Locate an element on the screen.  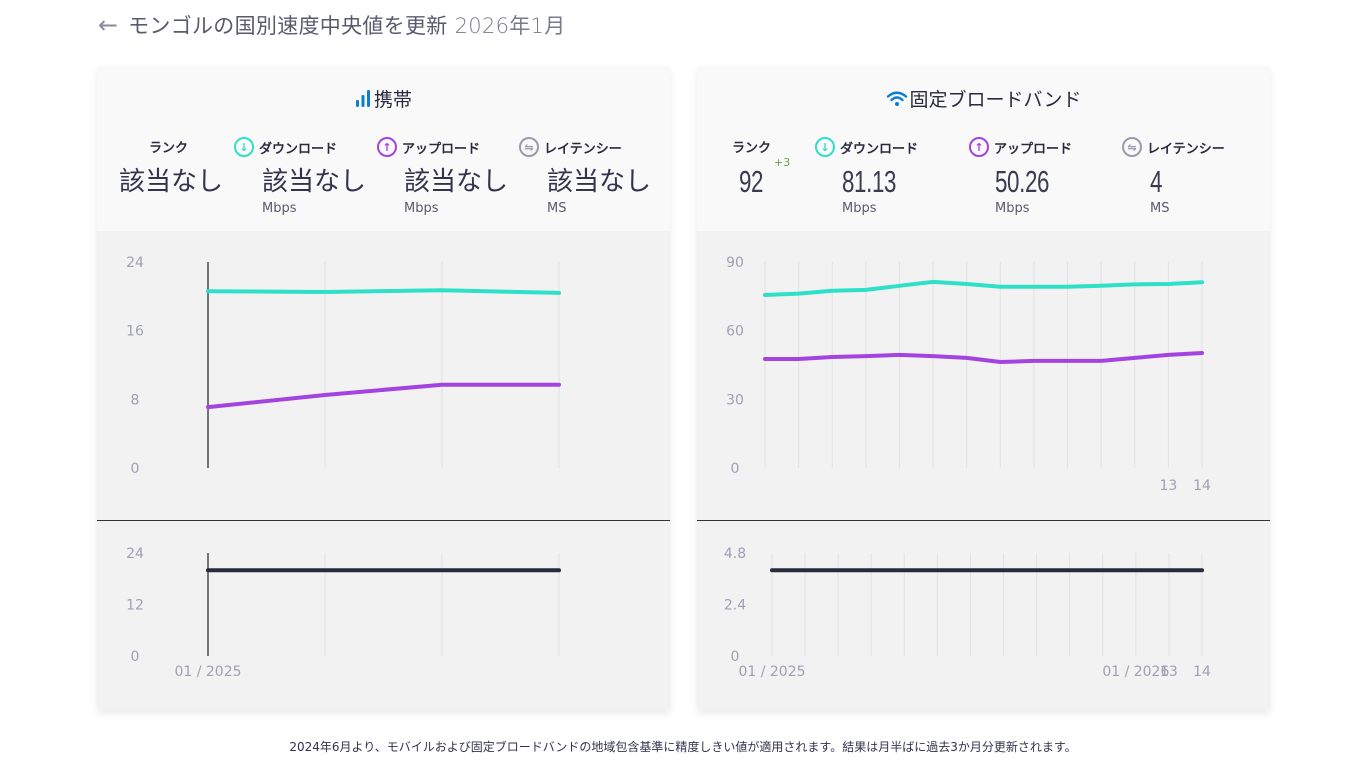
arrow-left-icon: ← is located at coordinates (108, 25).